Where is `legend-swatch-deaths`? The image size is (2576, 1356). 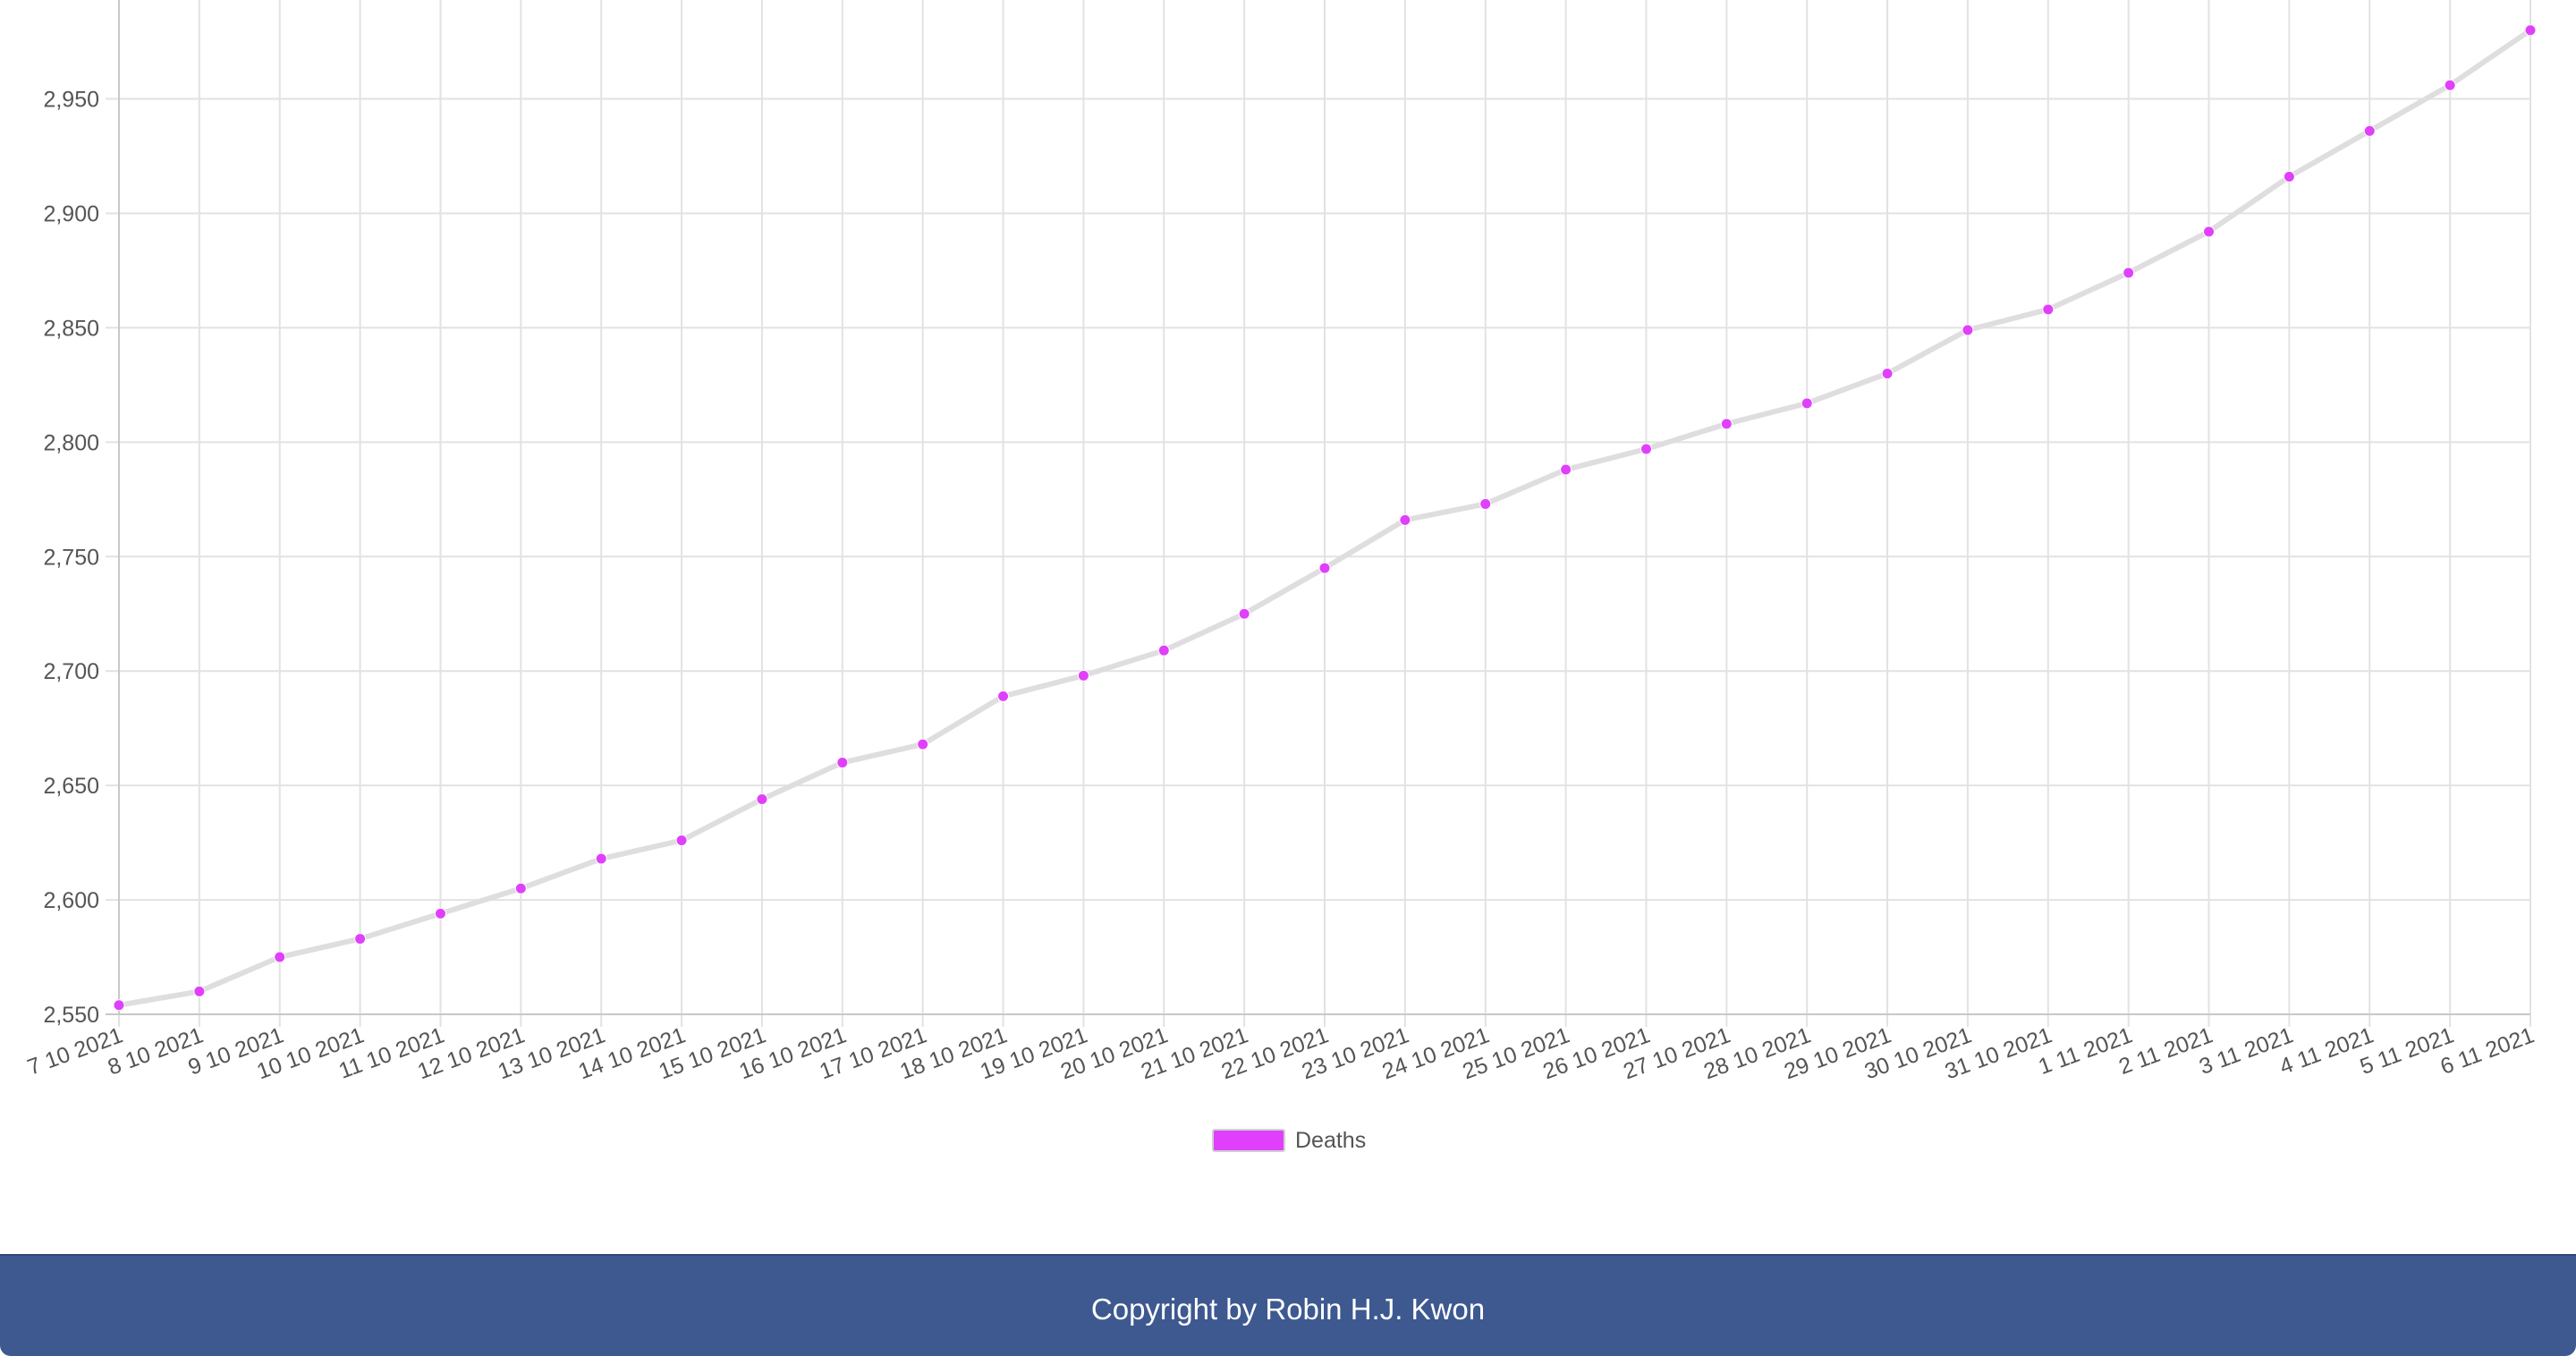
legend-swatch-deaths is located at coordinates (1248, 1141).